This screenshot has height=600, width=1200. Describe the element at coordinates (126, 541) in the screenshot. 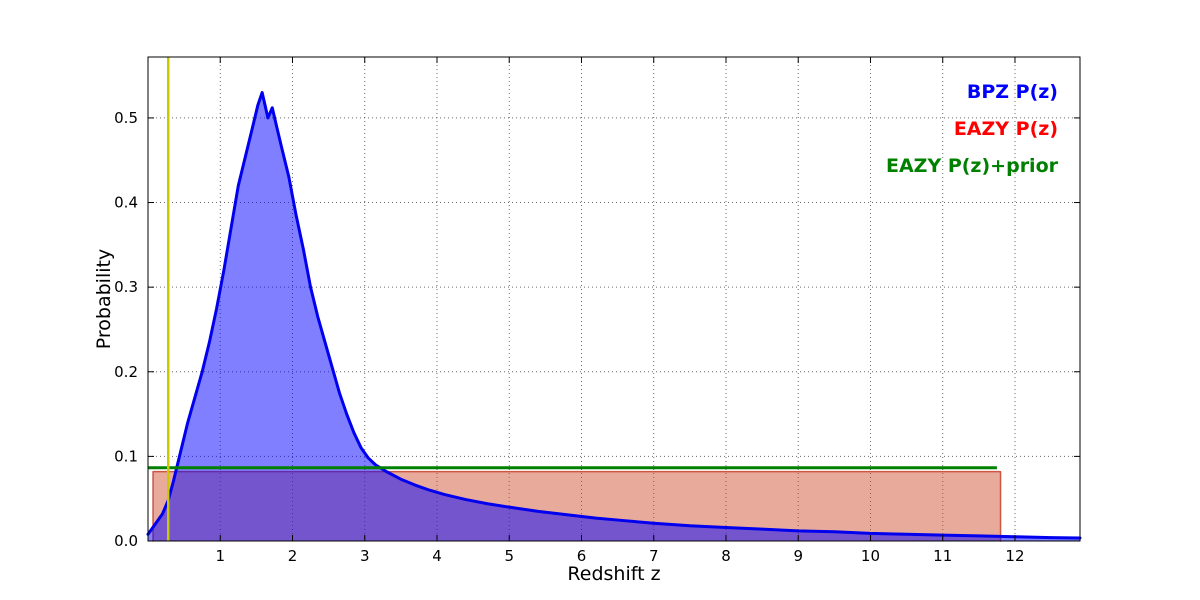

I see `svg-text: 0.0` at that location.